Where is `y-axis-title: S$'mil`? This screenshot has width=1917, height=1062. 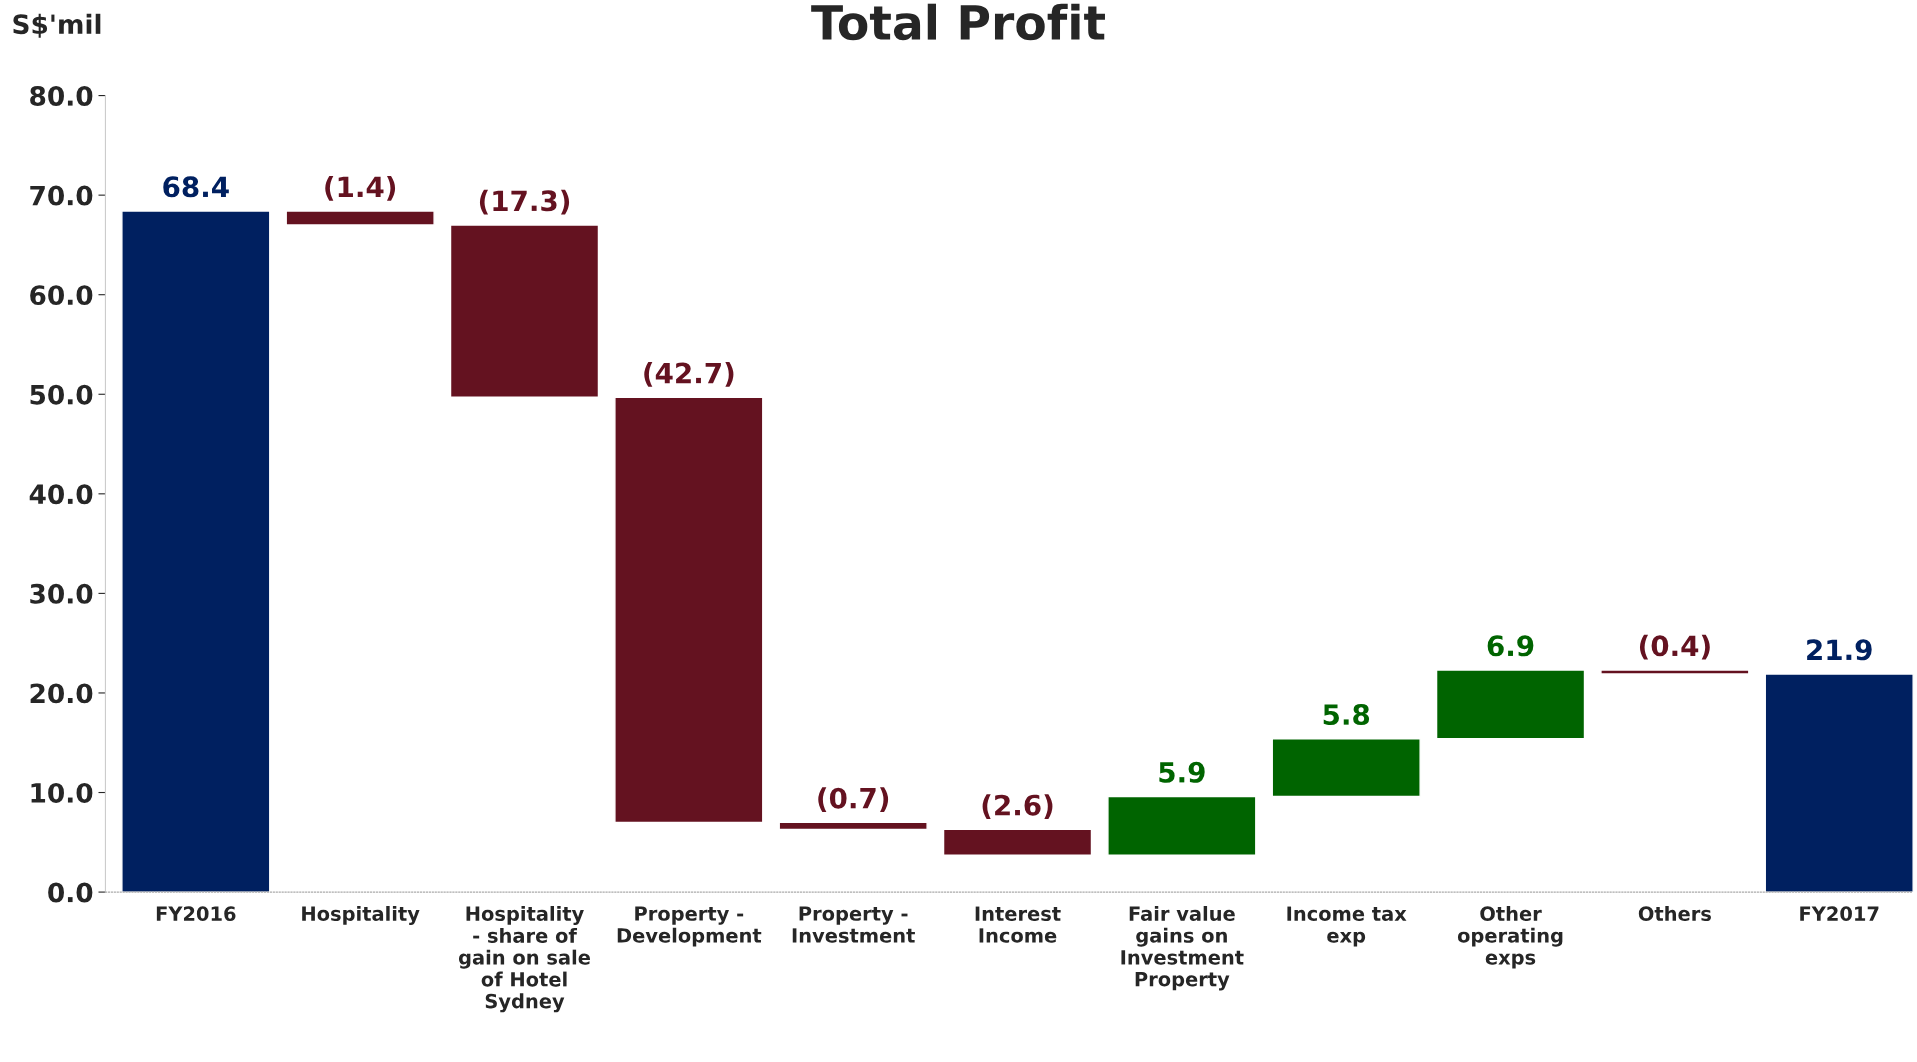 y-axis-title: S$'mil is located at coordinates (57, 25).